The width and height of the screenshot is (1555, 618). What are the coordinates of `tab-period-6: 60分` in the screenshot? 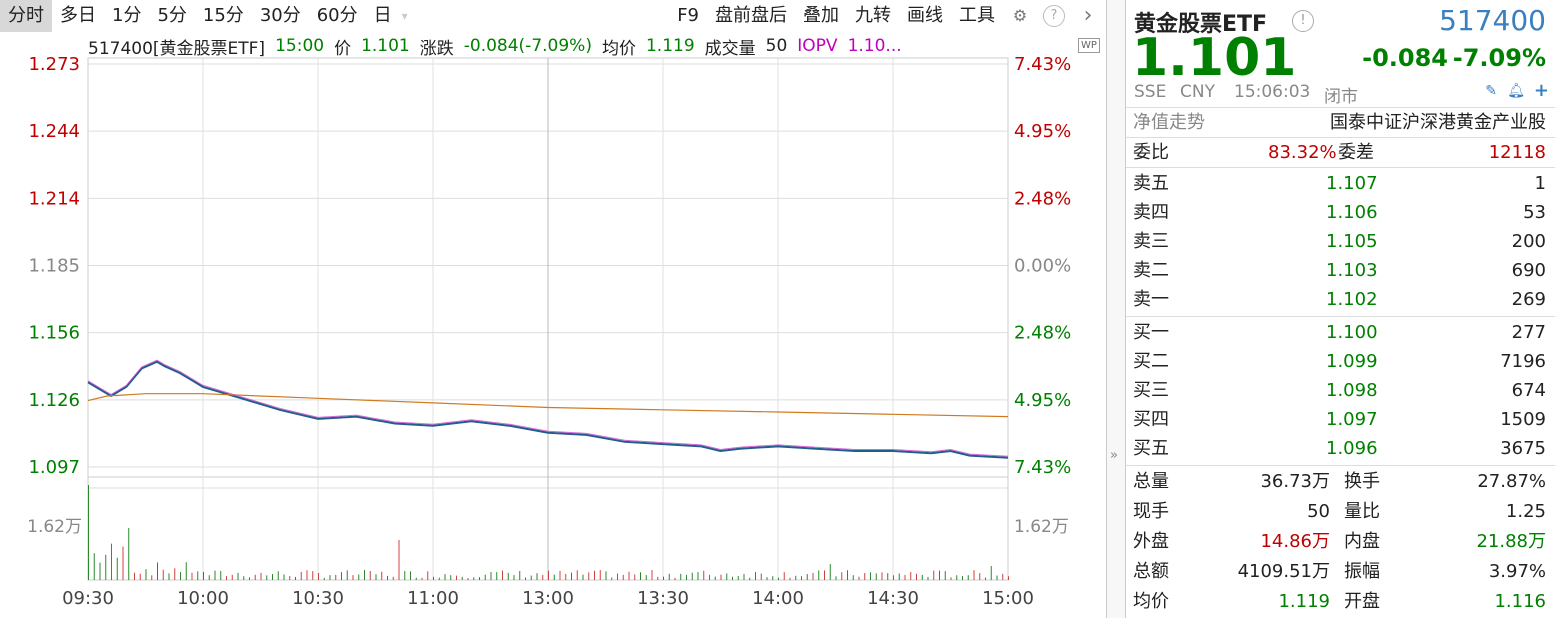 It's located at (337, 15).